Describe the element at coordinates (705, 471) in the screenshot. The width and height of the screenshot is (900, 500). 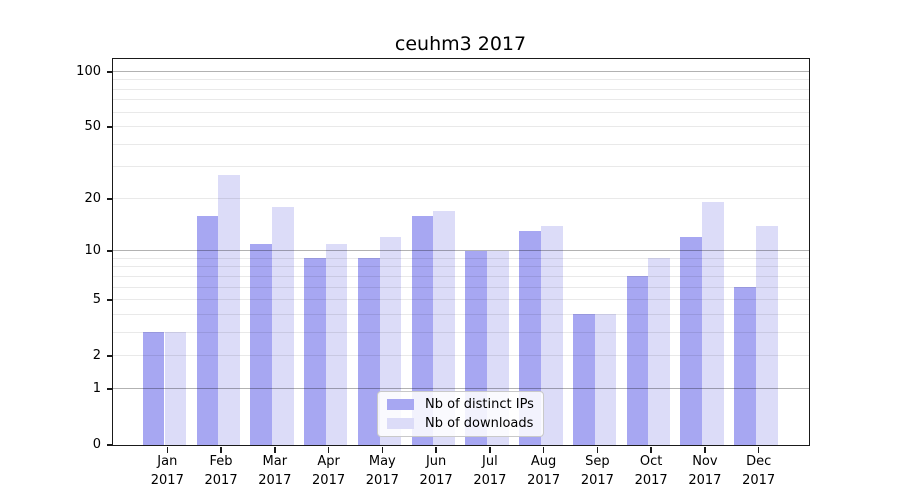
I see `x-tick-label-nov: Nov 2017` at that location.